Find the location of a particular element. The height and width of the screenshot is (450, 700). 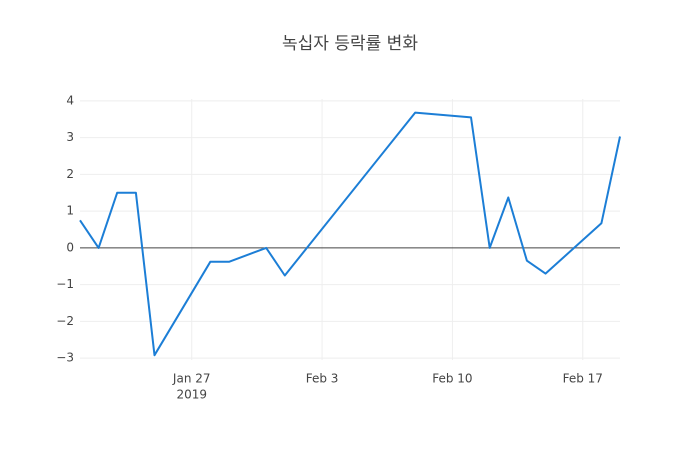

y-tick-label: 3 is located at coordinates (70, 137).